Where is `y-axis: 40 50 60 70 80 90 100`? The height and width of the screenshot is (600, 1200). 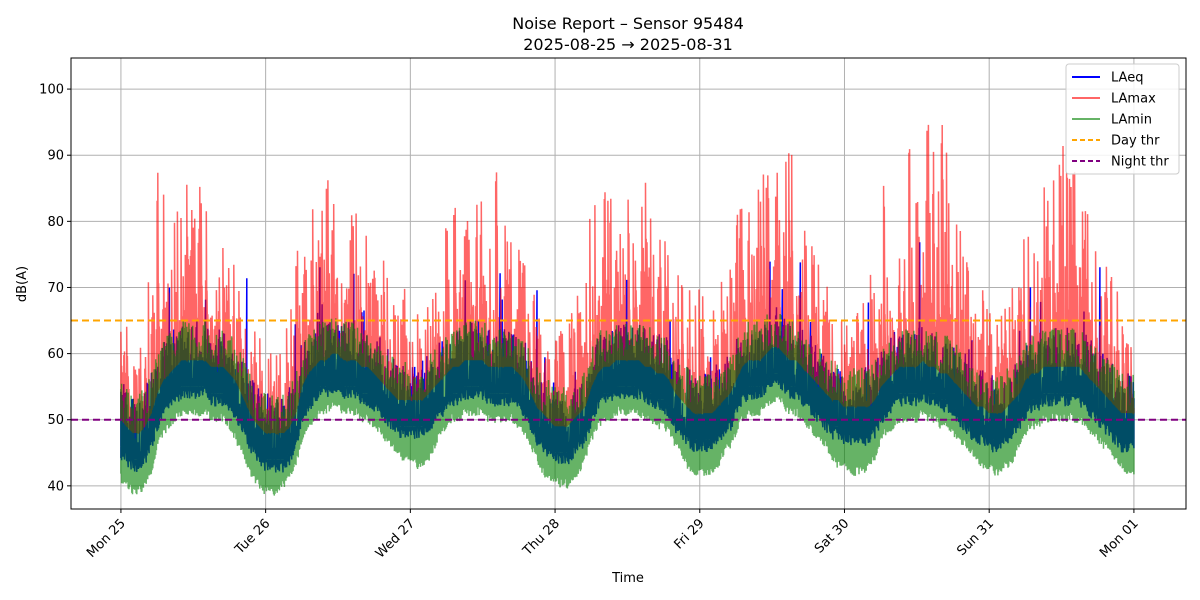
y-axis: 40 50 60 70 80 90 100 is located at coordinates (55, 288).